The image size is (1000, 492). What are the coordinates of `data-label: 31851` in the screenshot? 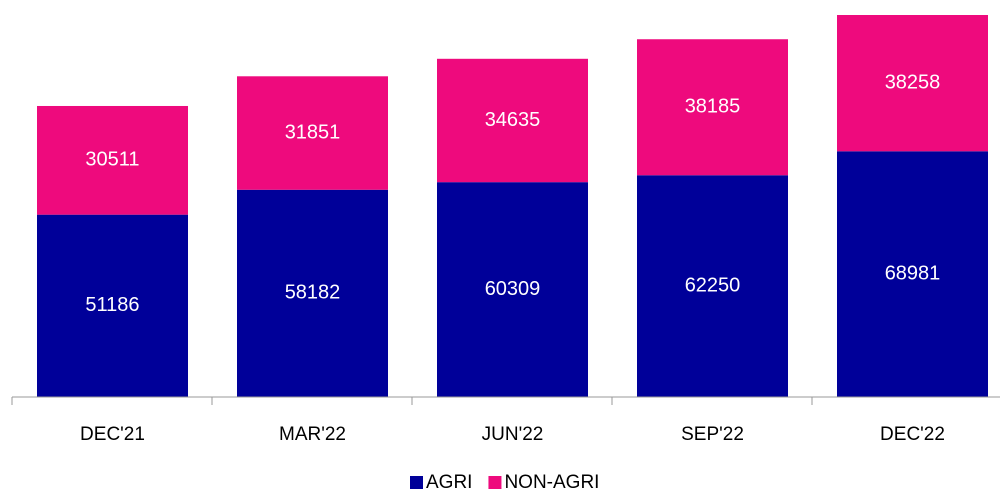 It's located at (313, 132).